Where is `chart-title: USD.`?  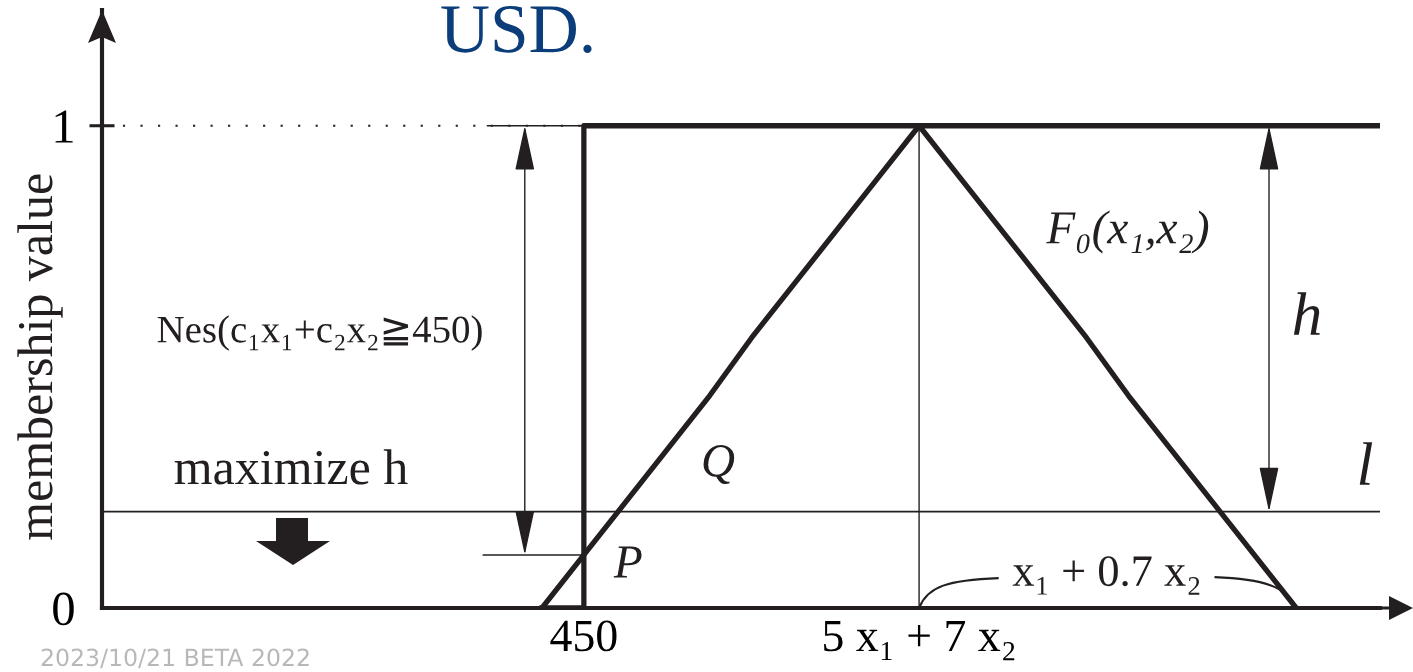
chart-title: USD. is located at coordinates (516, 29).